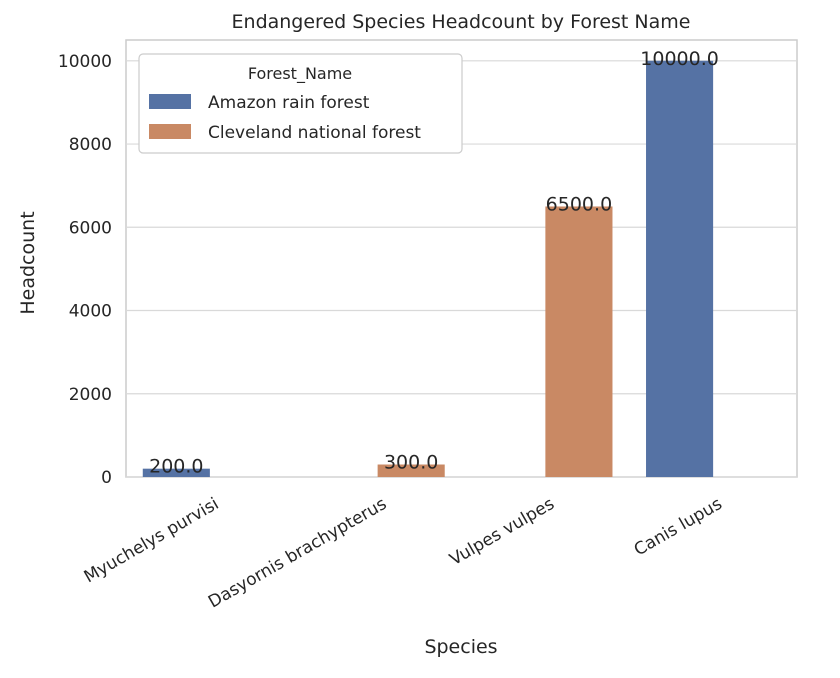 The image size is (840, 678). What do you see at coordinates (28, 262) in the screenshot?
I see `y-axis-label: Headcount` at bounding box center [28, 262].